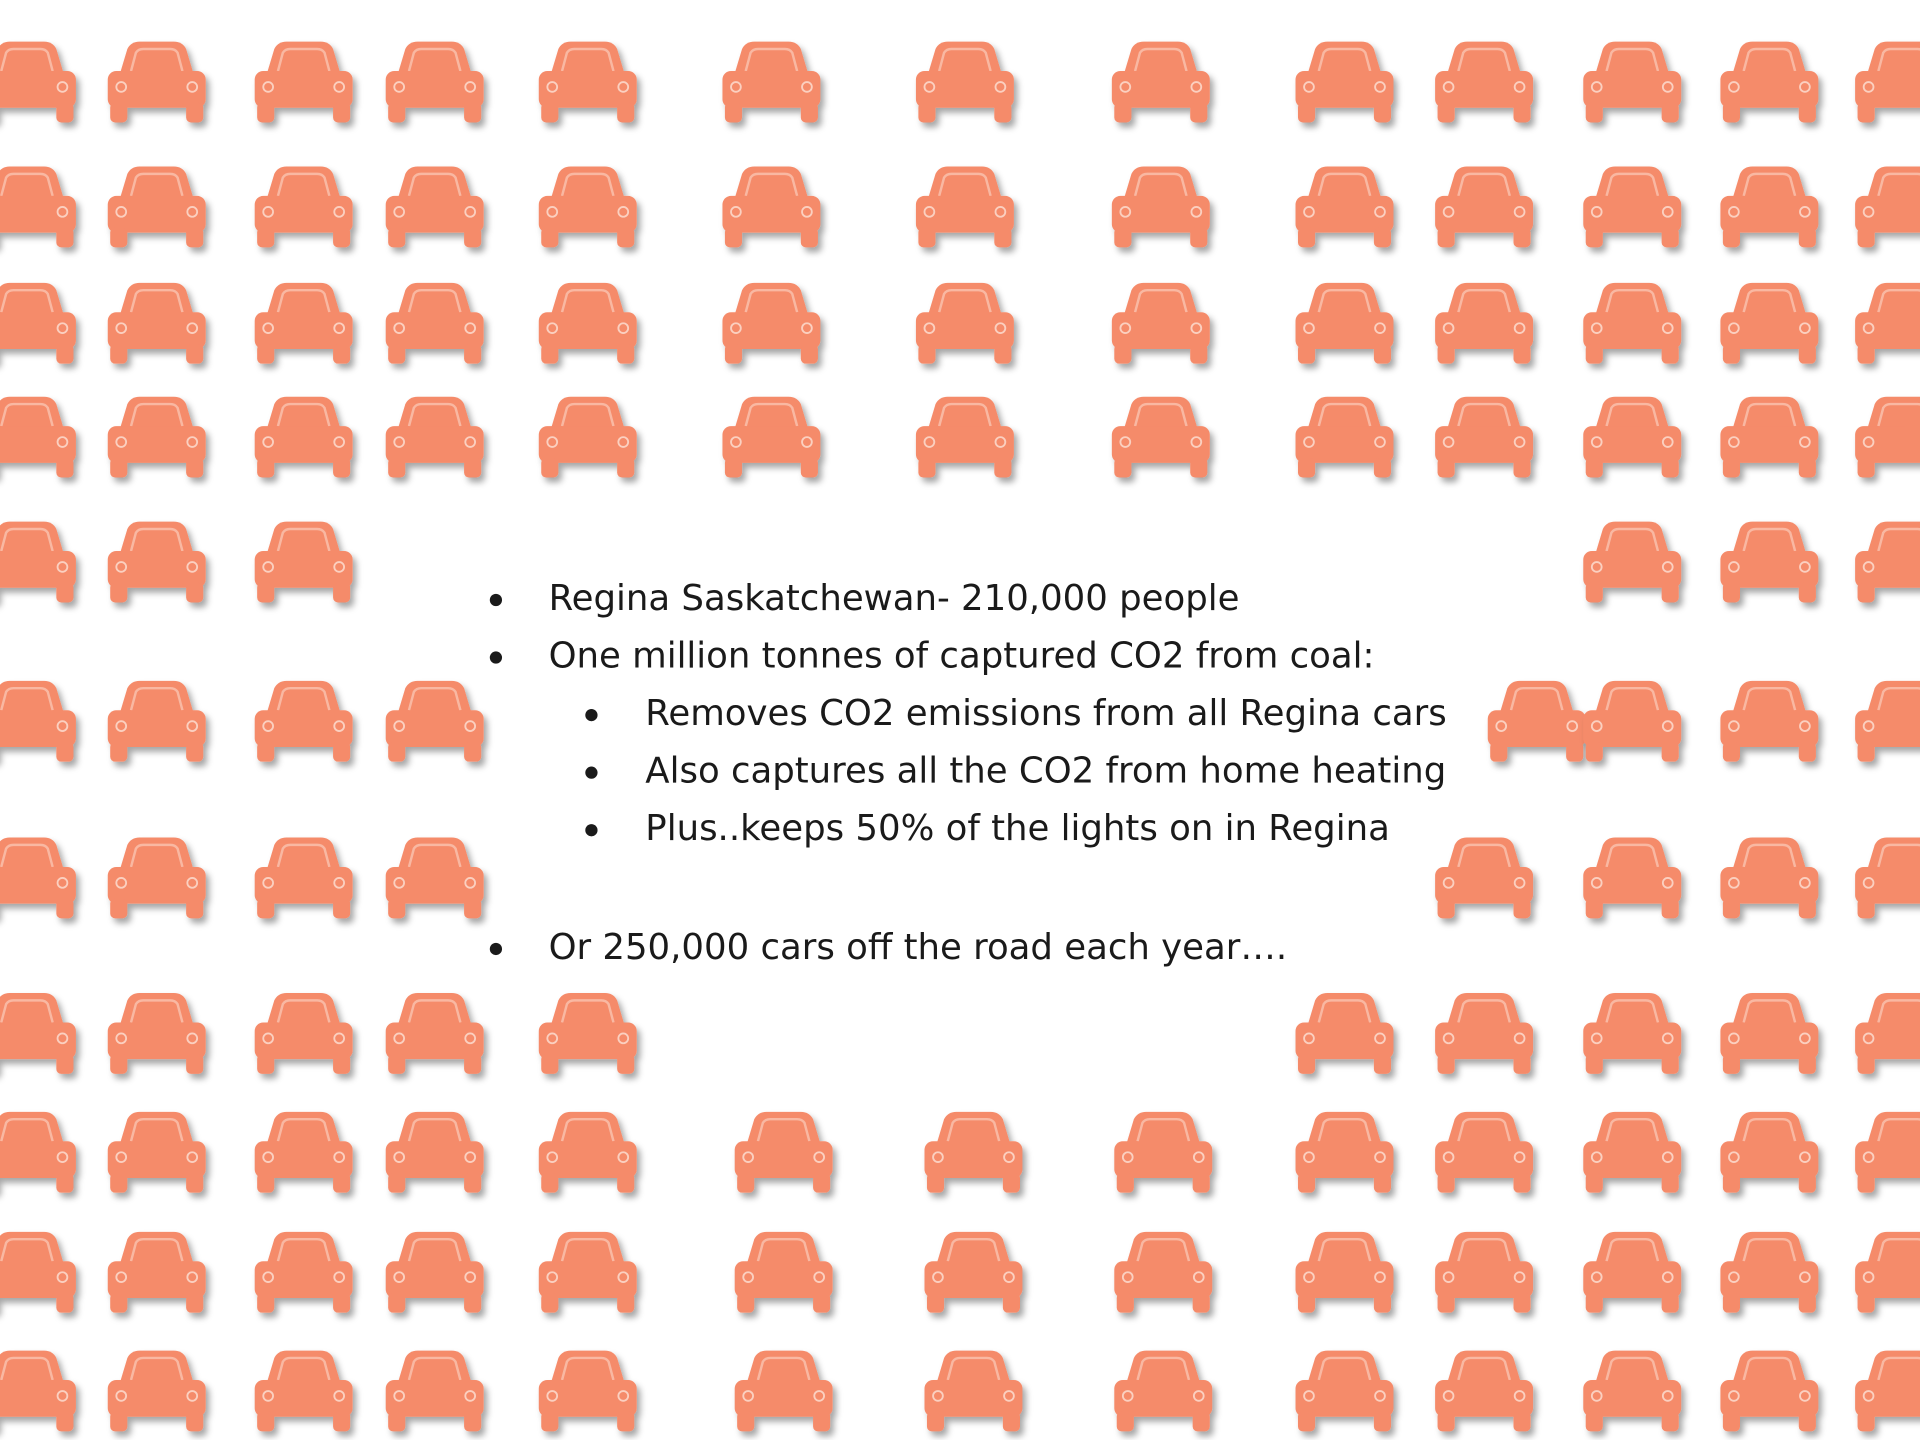 This screenshot has height=1440, width=1920. I want to click on bullet-text: Regina Saskatchewan- 210,000 people, so click(894, 598).